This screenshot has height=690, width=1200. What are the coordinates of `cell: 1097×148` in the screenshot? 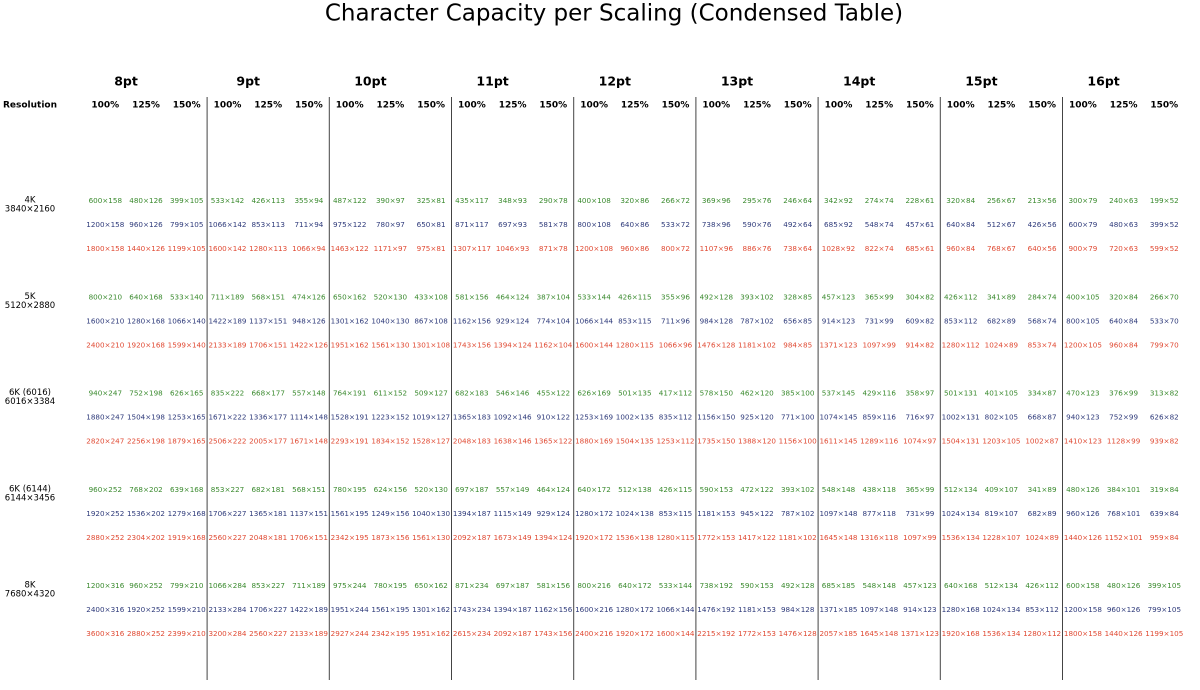 It's located at (838, 513).